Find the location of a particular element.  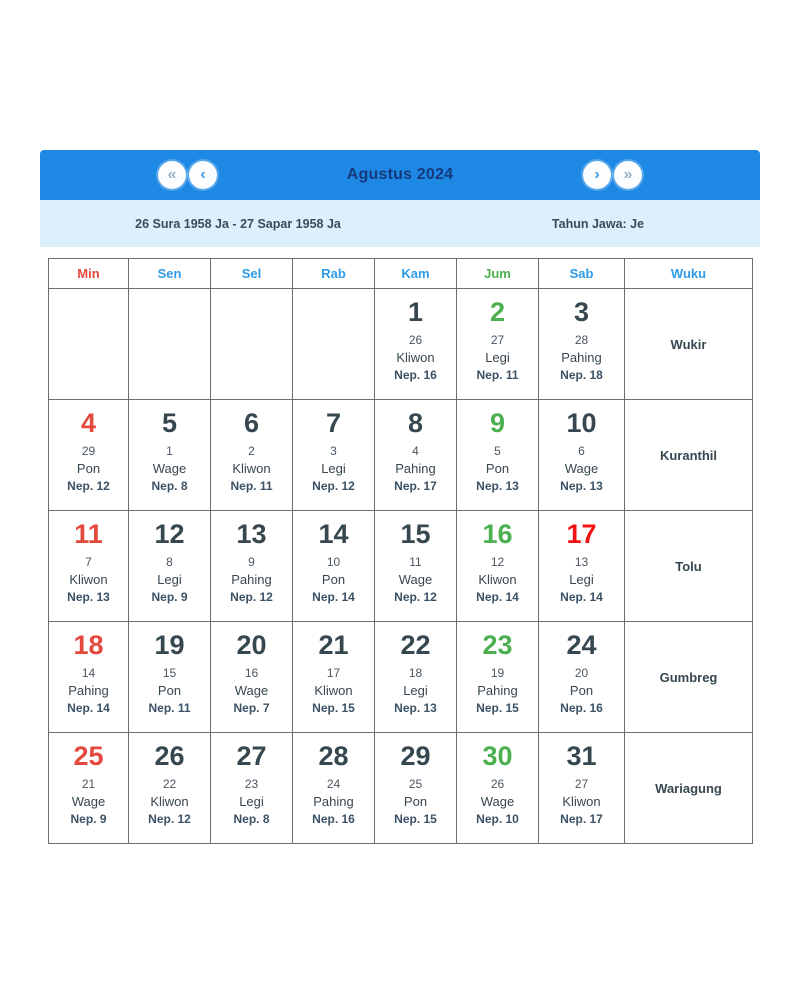

day-cell-22: 22 18 Legi Nep. 13 is located at coordinates (415, 677).